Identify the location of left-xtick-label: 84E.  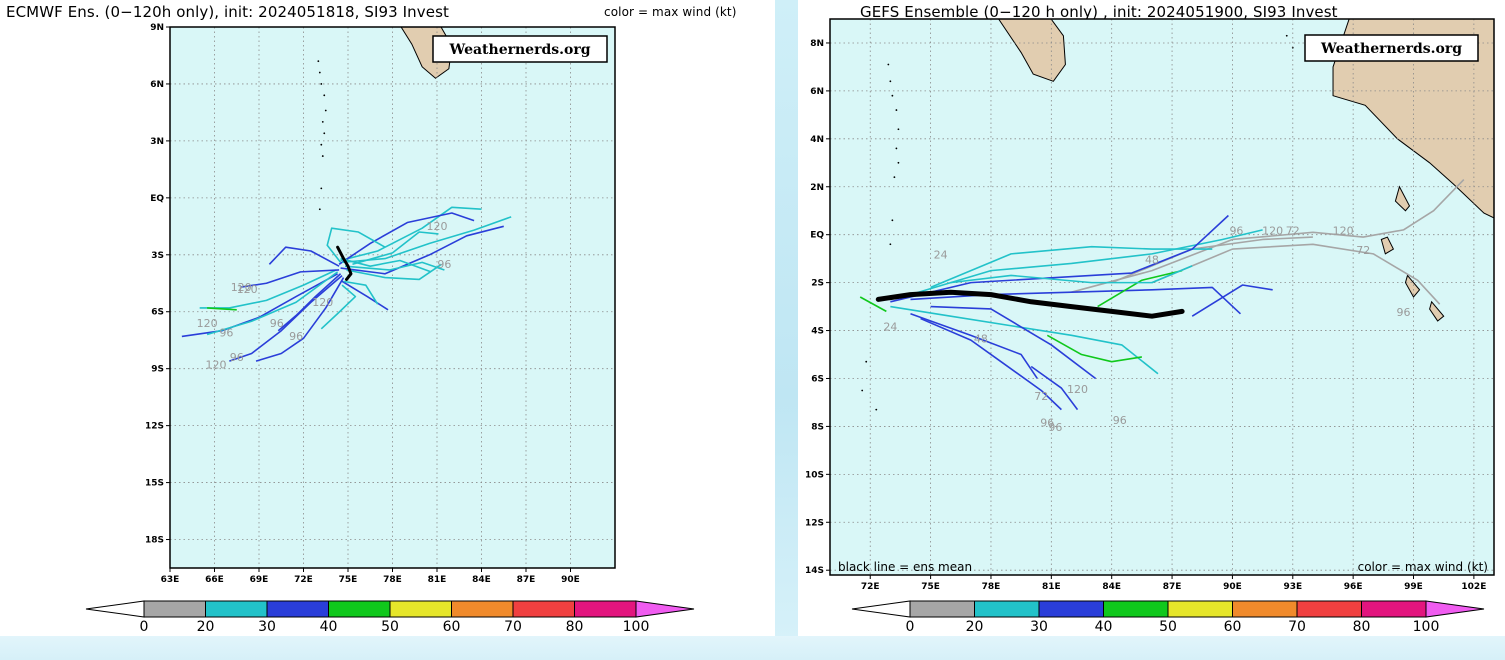
(481, 580).